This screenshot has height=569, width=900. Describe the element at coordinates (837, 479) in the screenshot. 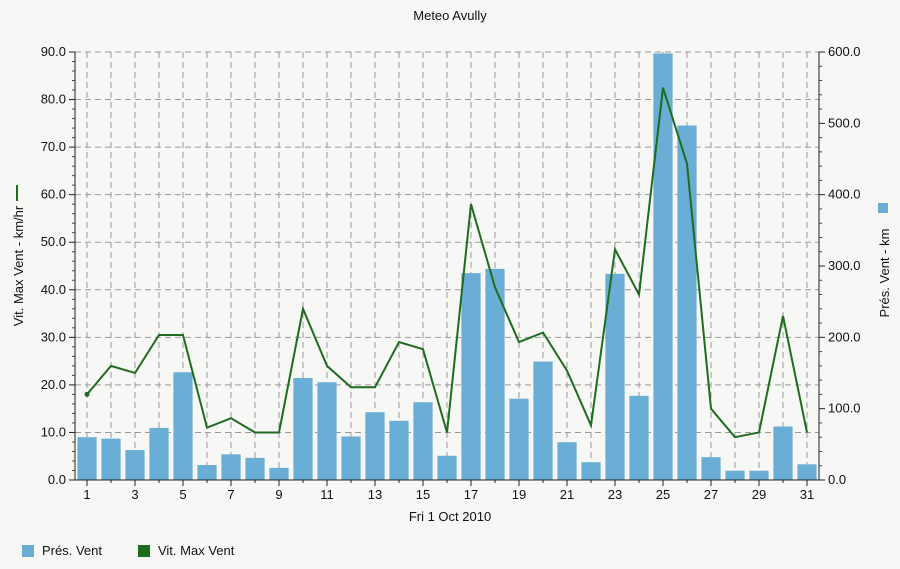

I see `y-right-tick-label: 0.0` at that location.